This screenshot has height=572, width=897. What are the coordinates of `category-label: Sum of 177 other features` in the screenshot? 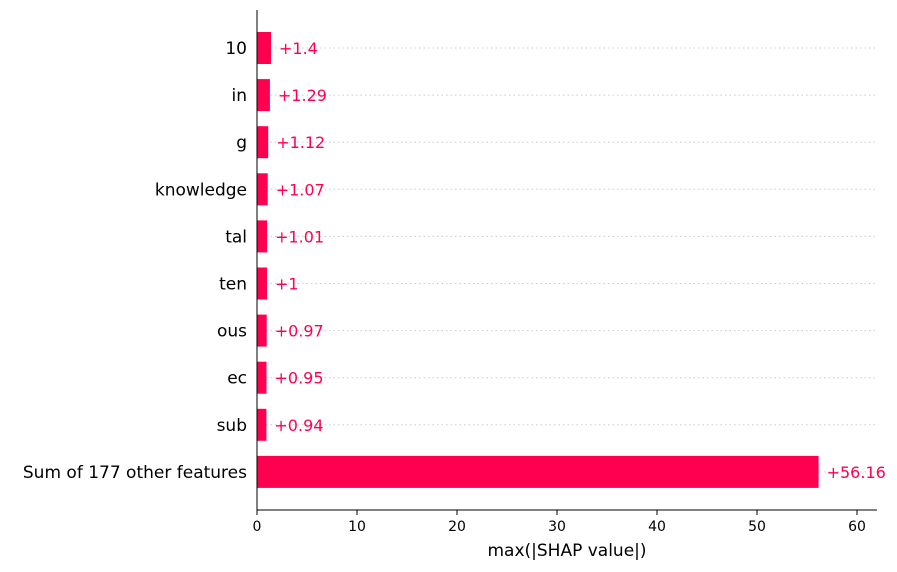 It's located at (135, 473).